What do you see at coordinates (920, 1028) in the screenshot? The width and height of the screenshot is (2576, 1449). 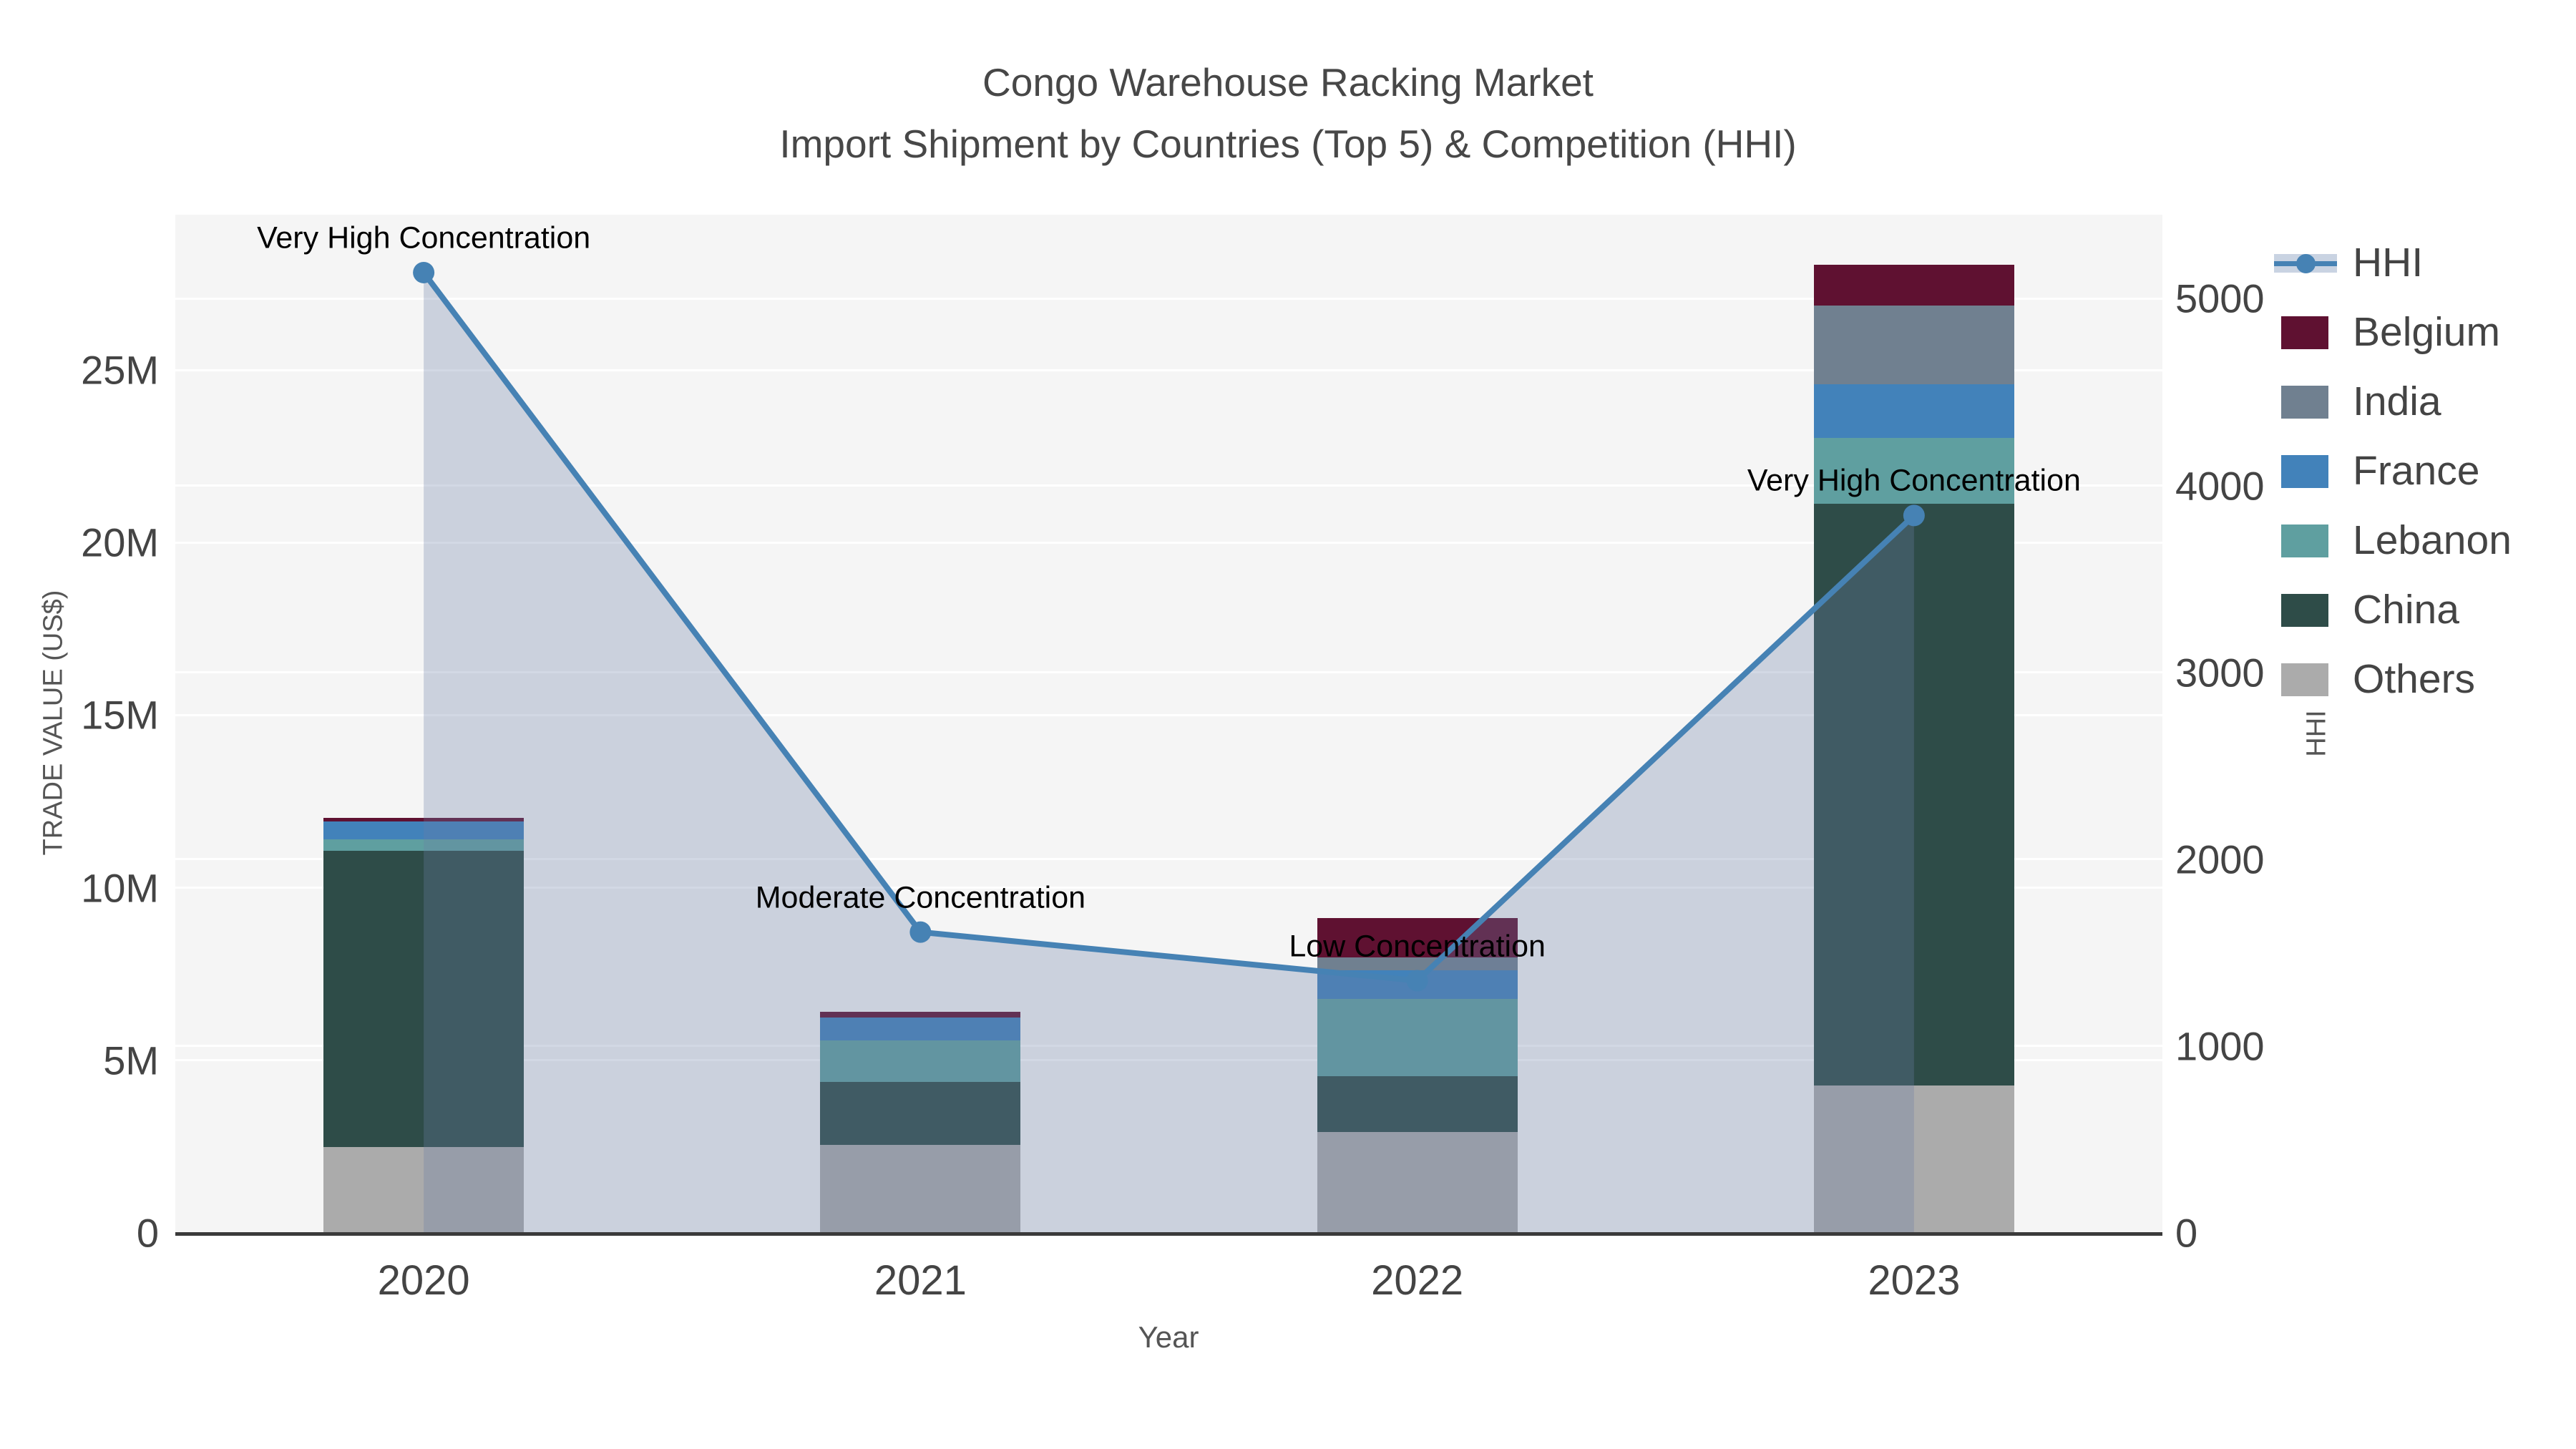 I see `bar-2021-france` at bounding box center [920, 1028].